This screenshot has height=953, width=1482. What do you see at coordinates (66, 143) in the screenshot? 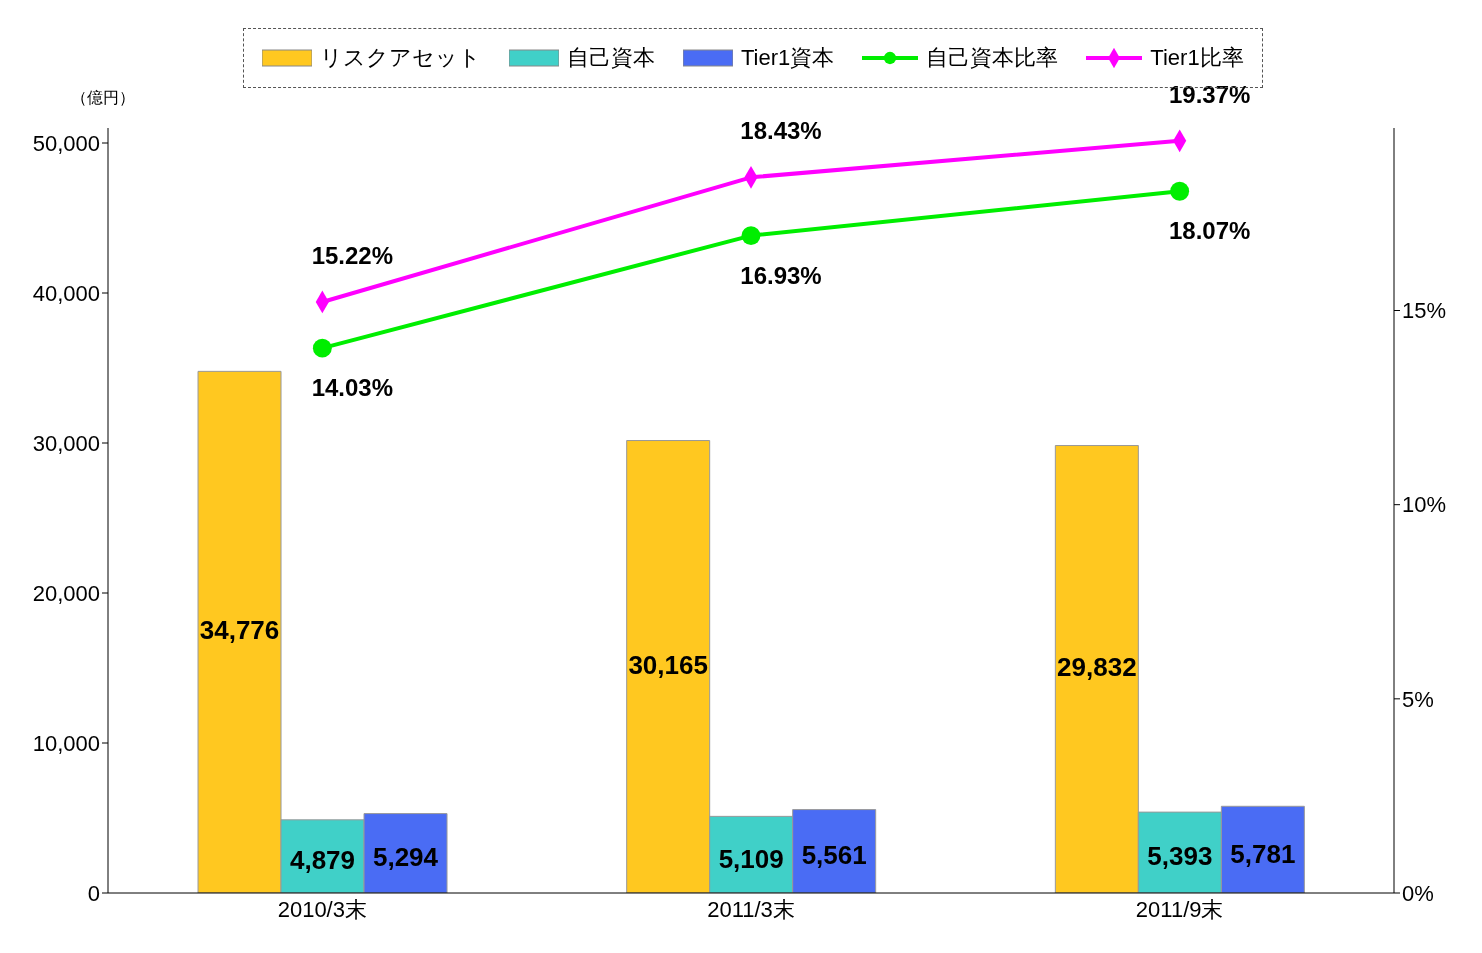
I see `y-tick-label: 50,000` at bounding box center [66, 143].